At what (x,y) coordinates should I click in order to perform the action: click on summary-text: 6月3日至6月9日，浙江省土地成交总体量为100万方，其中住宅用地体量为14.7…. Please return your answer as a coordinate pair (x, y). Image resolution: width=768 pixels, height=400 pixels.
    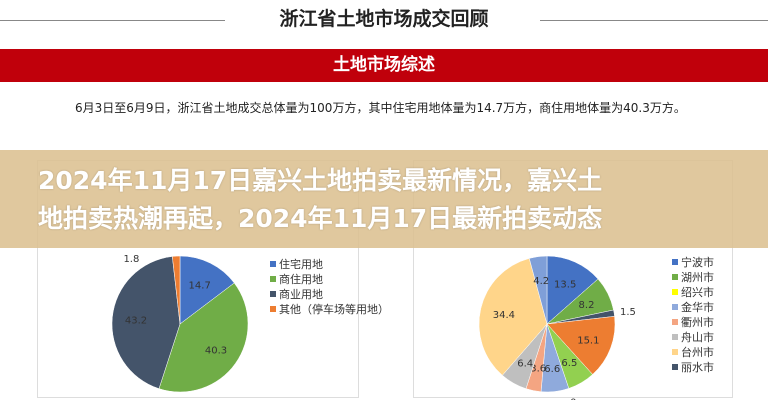
    Looking at the image, I should click on (380, 108).